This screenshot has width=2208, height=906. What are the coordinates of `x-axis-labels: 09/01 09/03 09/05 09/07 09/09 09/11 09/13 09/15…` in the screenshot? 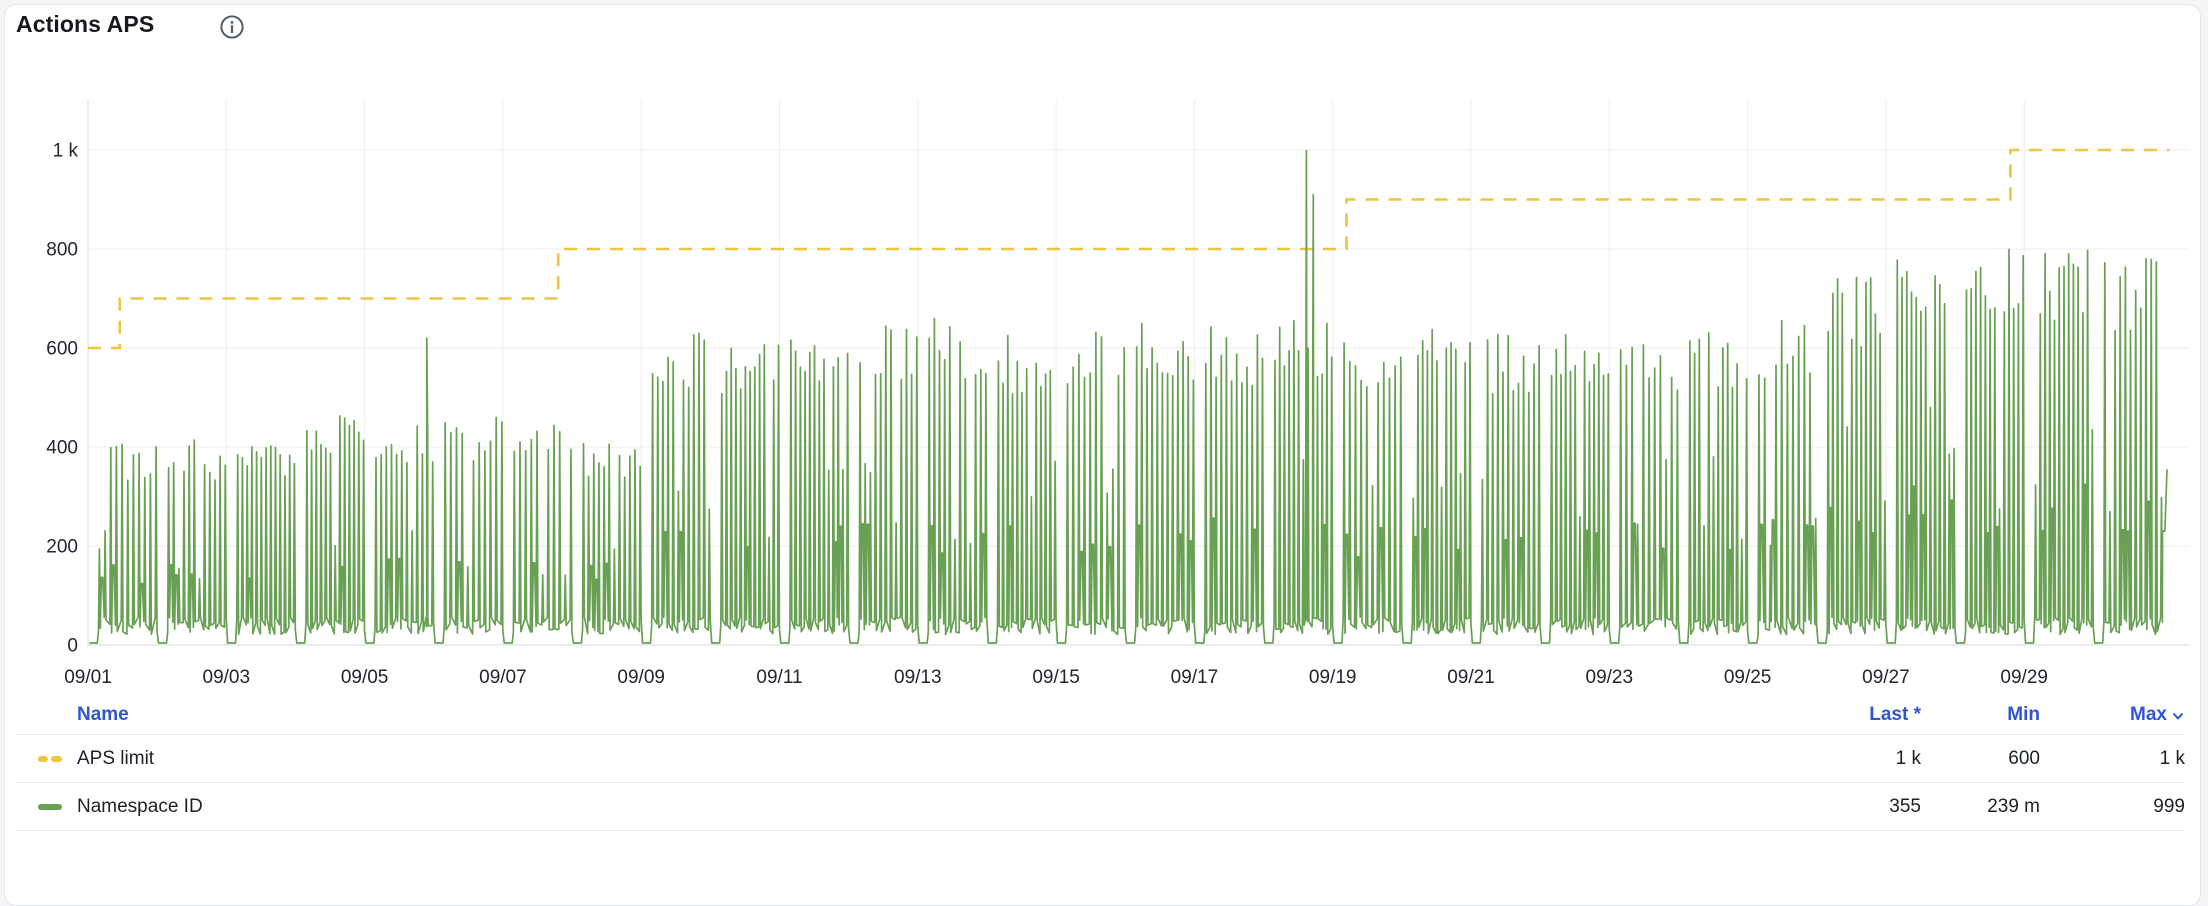 It's located at (1056, 677).